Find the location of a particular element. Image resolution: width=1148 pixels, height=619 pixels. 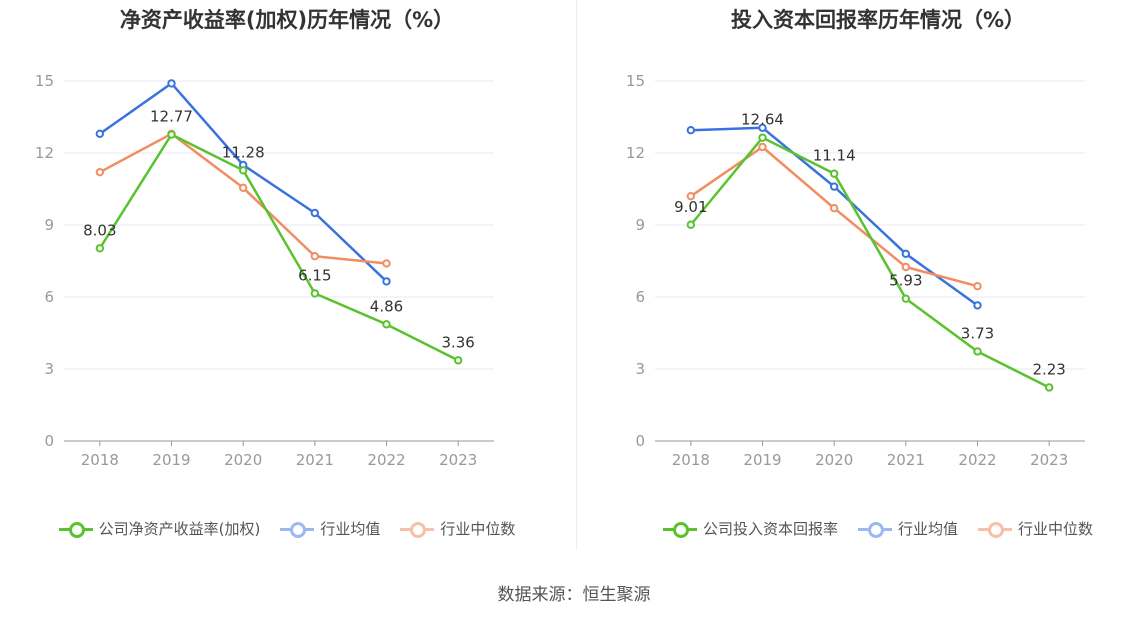

chart-title: 投入资本回报率历年情况（%） is located at coordinates (878, 20).